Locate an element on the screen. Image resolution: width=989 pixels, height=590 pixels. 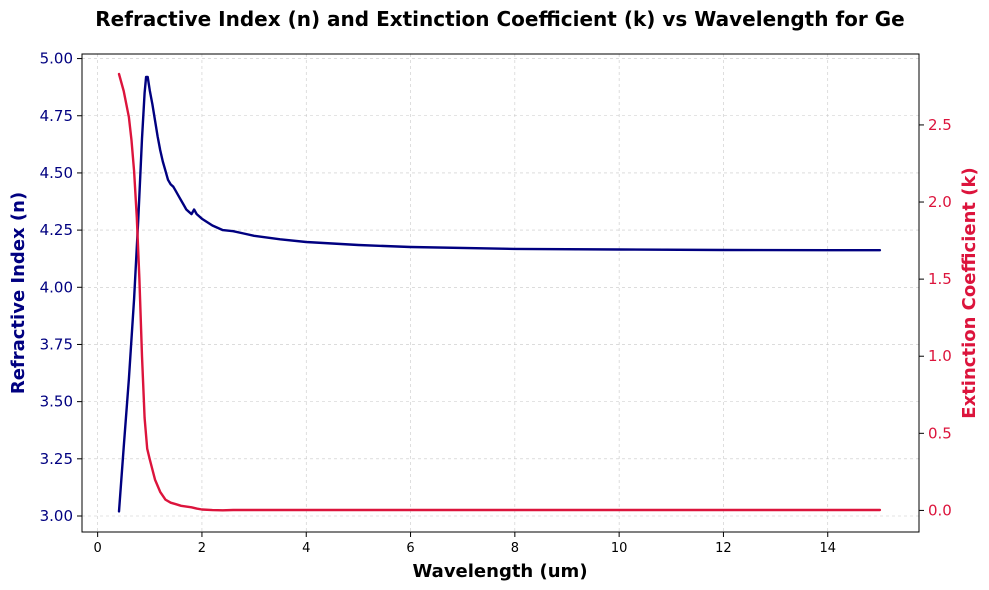
y-right-axis-ticks: 0.0 0.5 1.0 1.5 2.0 2.5 is located at coordinates (935, 317).